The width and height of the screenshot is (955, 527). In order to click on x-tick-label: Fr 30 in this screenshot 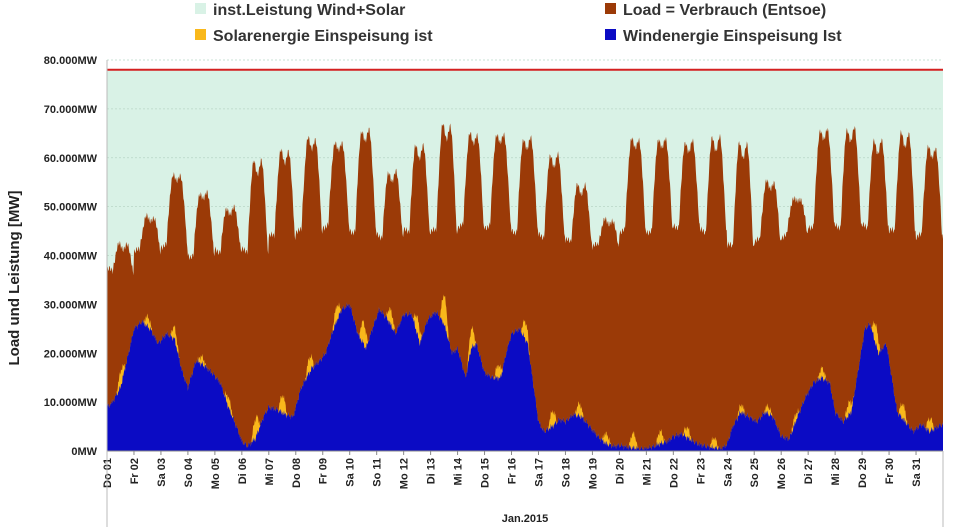, I will do `click(890, 471)`.